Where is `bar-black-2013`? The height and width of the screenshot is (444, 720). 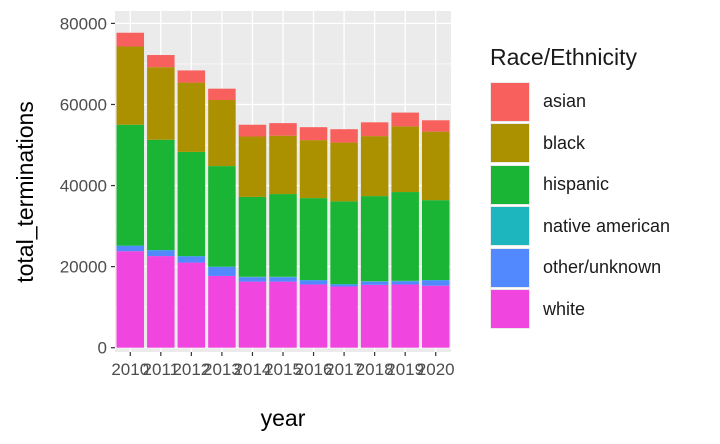 bar-black-2013 is located at coordinates (222, 133).